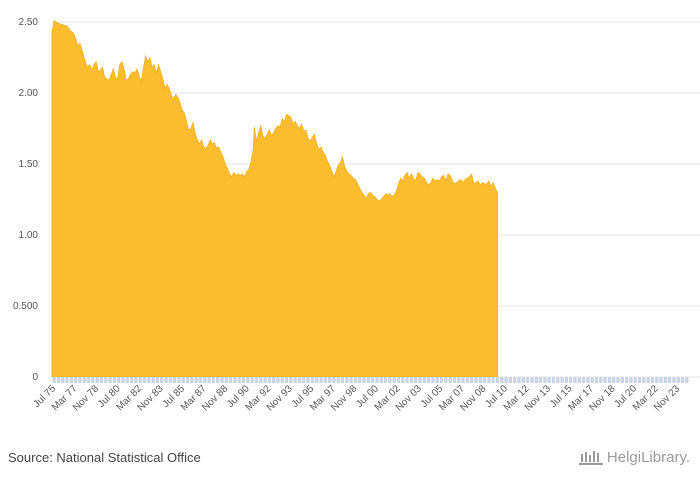  Describe the element at coordinates (29, 93) in the screenshot. I see `y-tick-label: 2.00` at that location.